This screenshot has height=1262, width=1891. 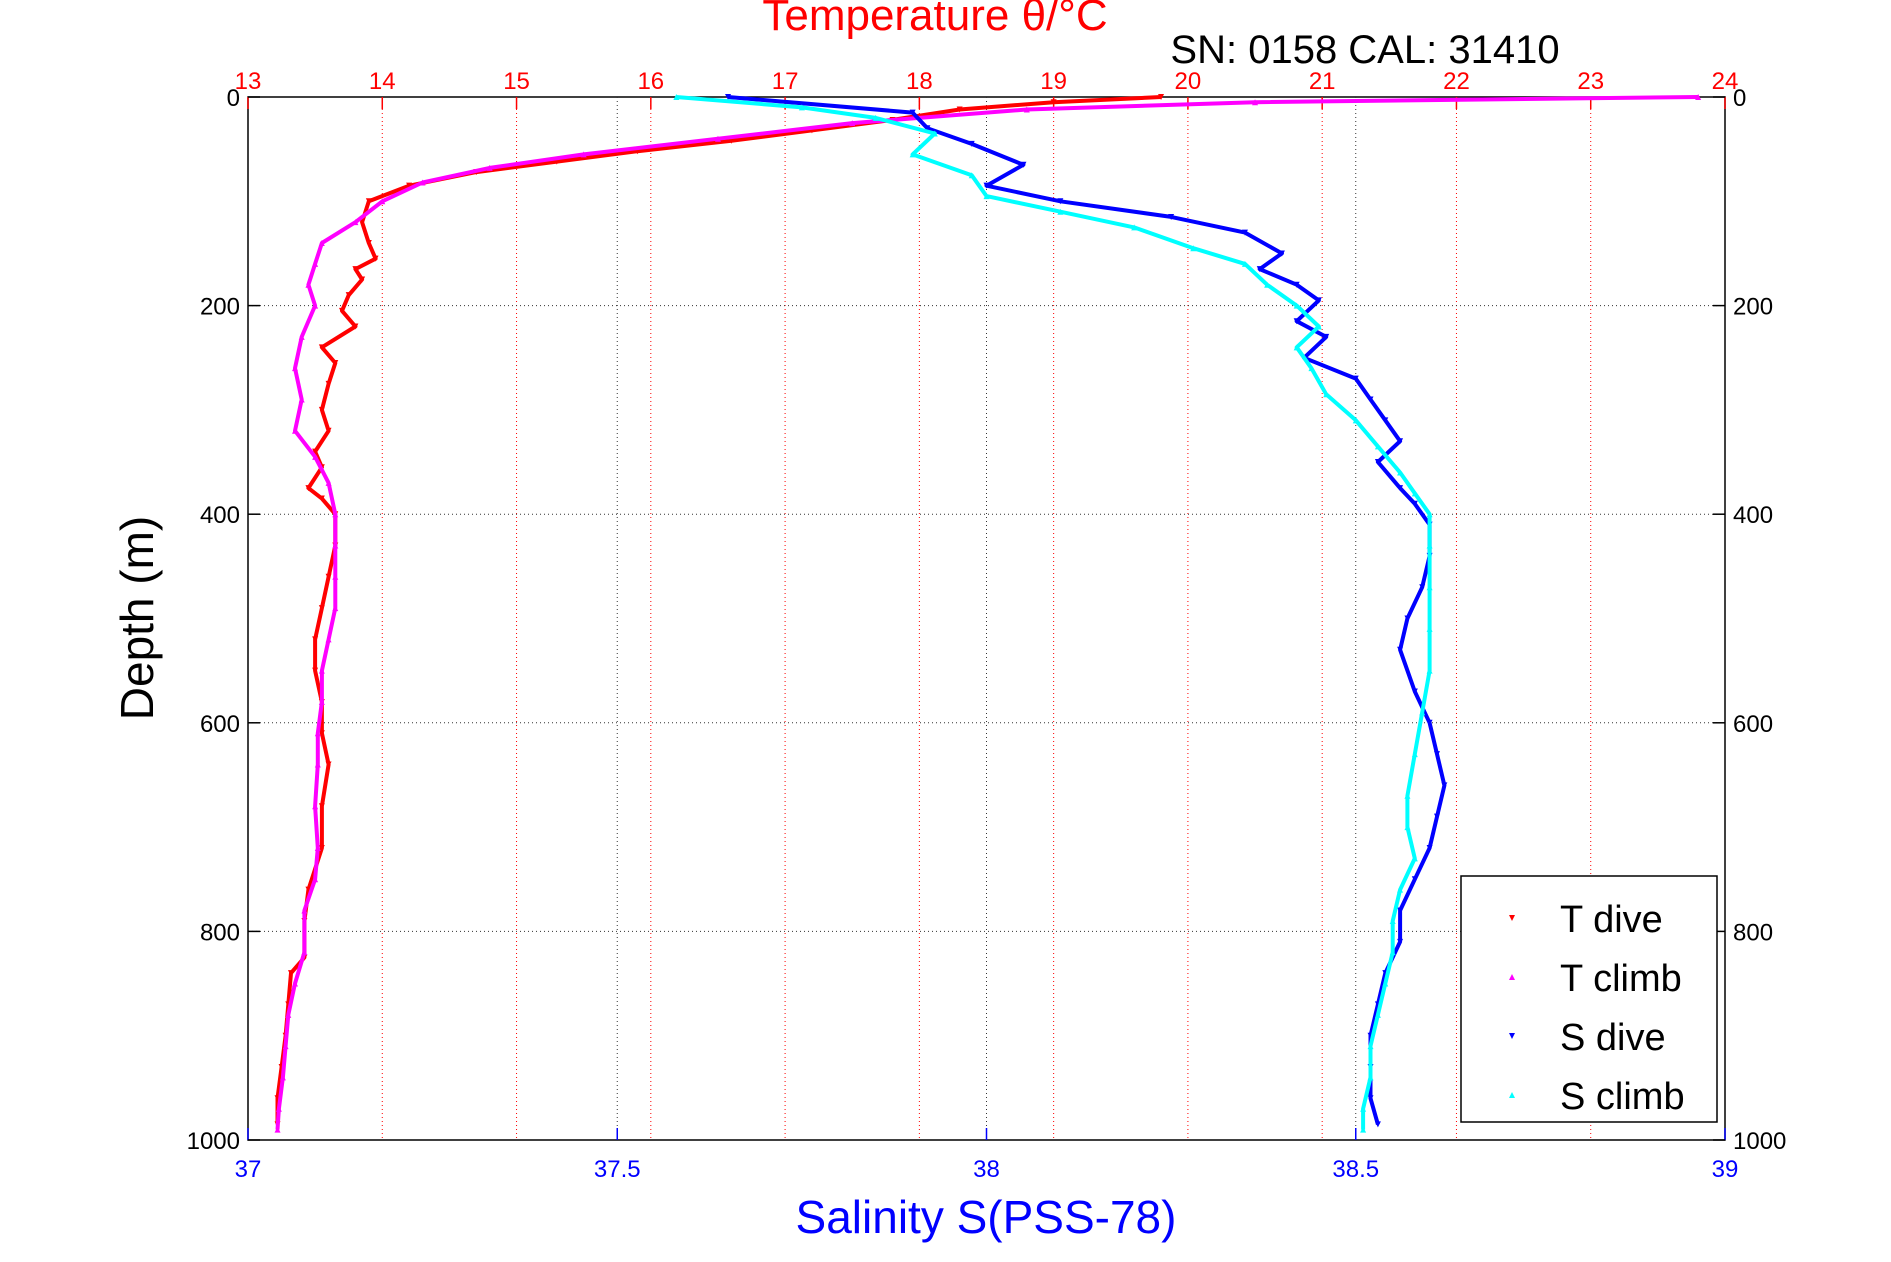 I want to click on legend-marker-t-climb, so click(x=1512, y=977).